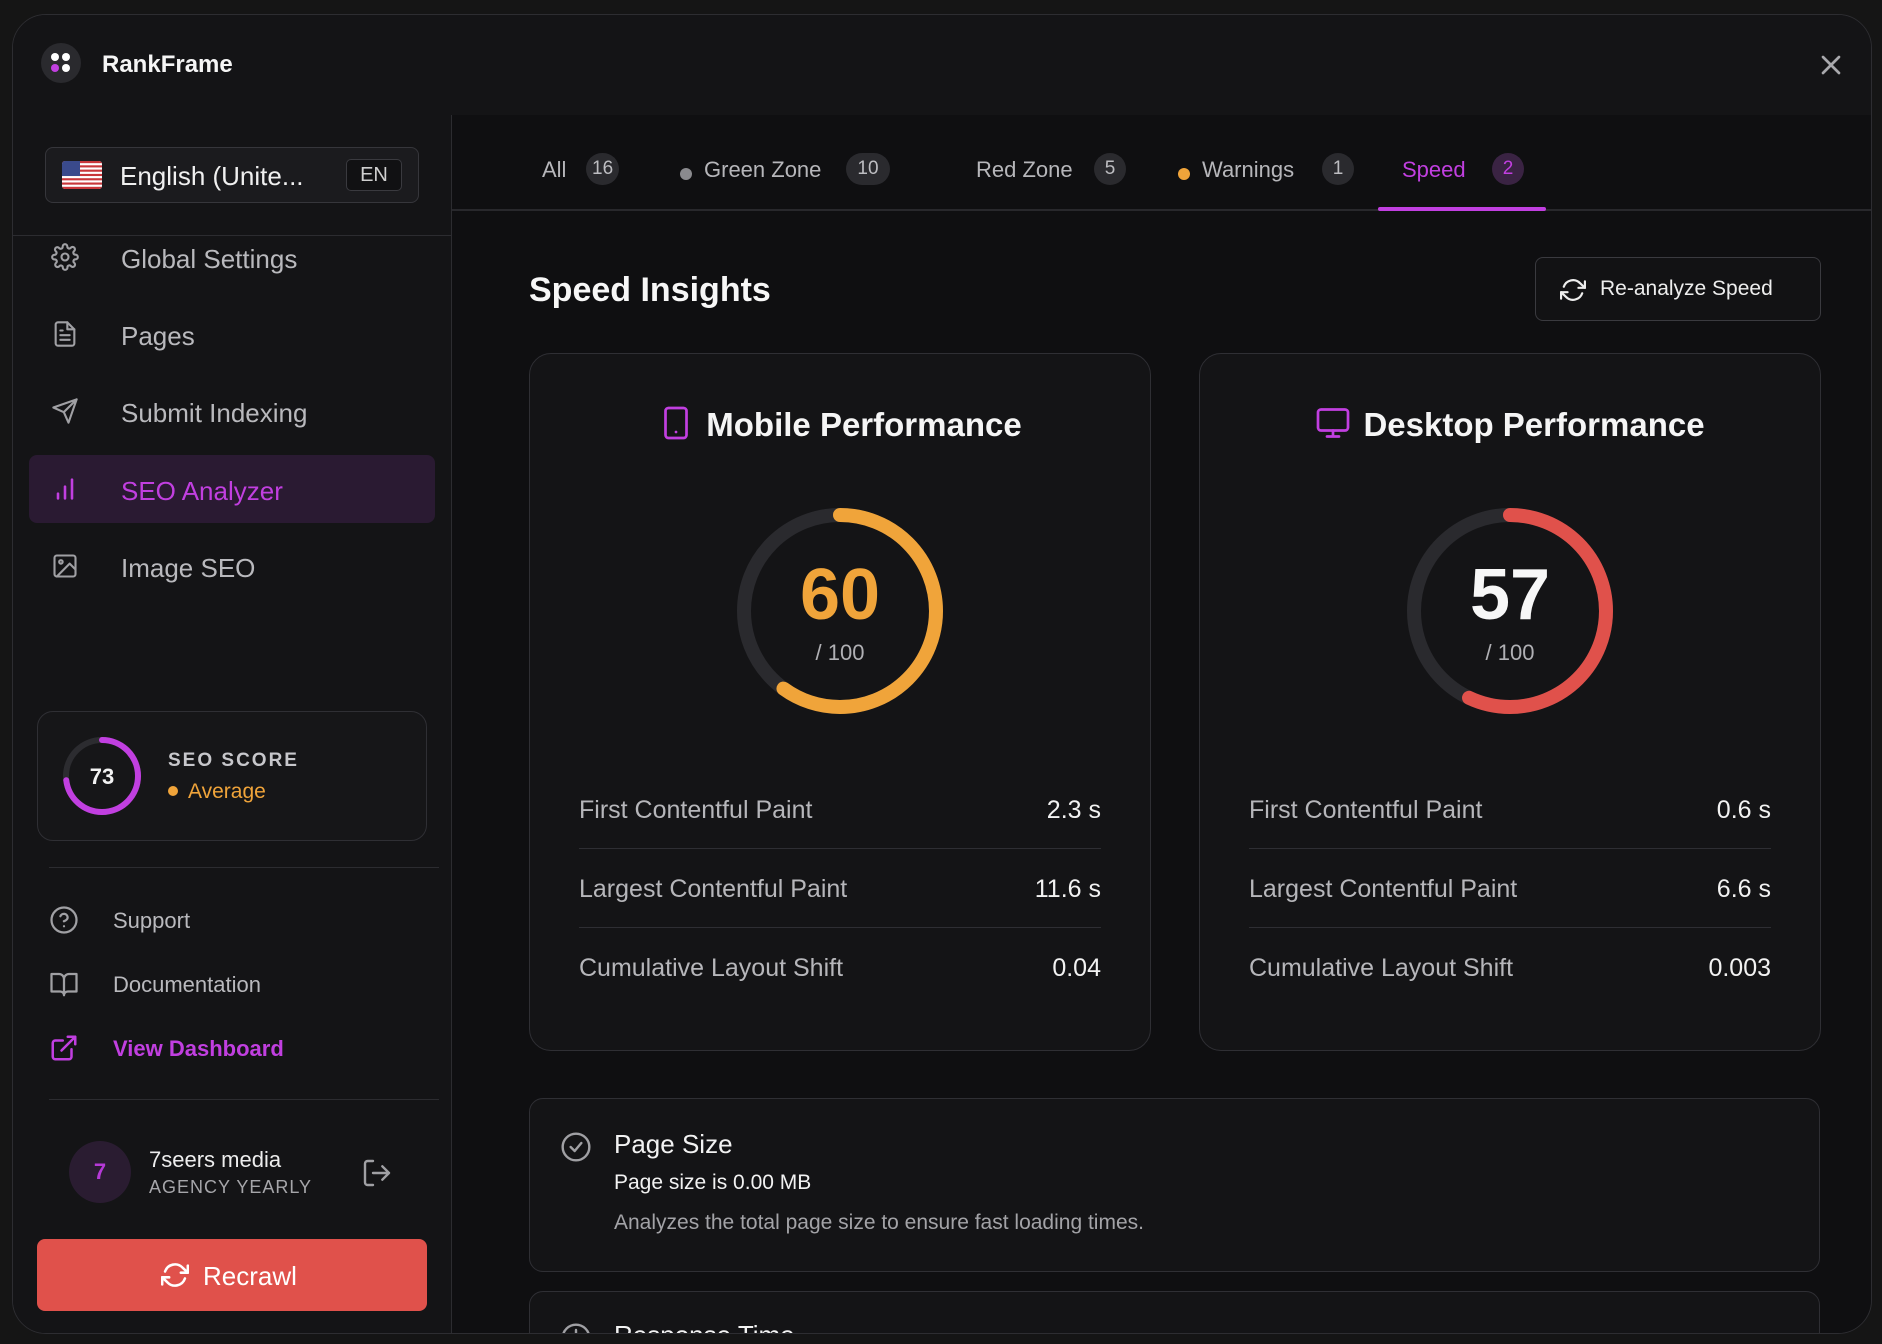 The image size is (1882, 1344). What do you see at coordinates (1073, 810) in the screenshot?
I see `metric-value: 2.3 s` at bounding box center [1073, 810].